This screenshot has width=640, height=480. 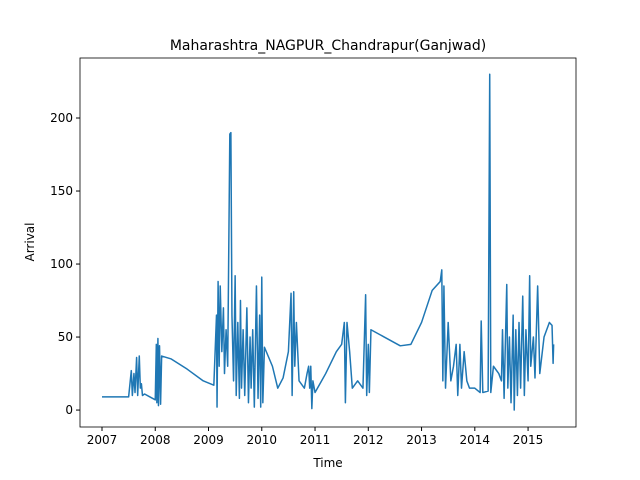 I want to click on x-tick-label: 2014, so click(x=475, y=440).